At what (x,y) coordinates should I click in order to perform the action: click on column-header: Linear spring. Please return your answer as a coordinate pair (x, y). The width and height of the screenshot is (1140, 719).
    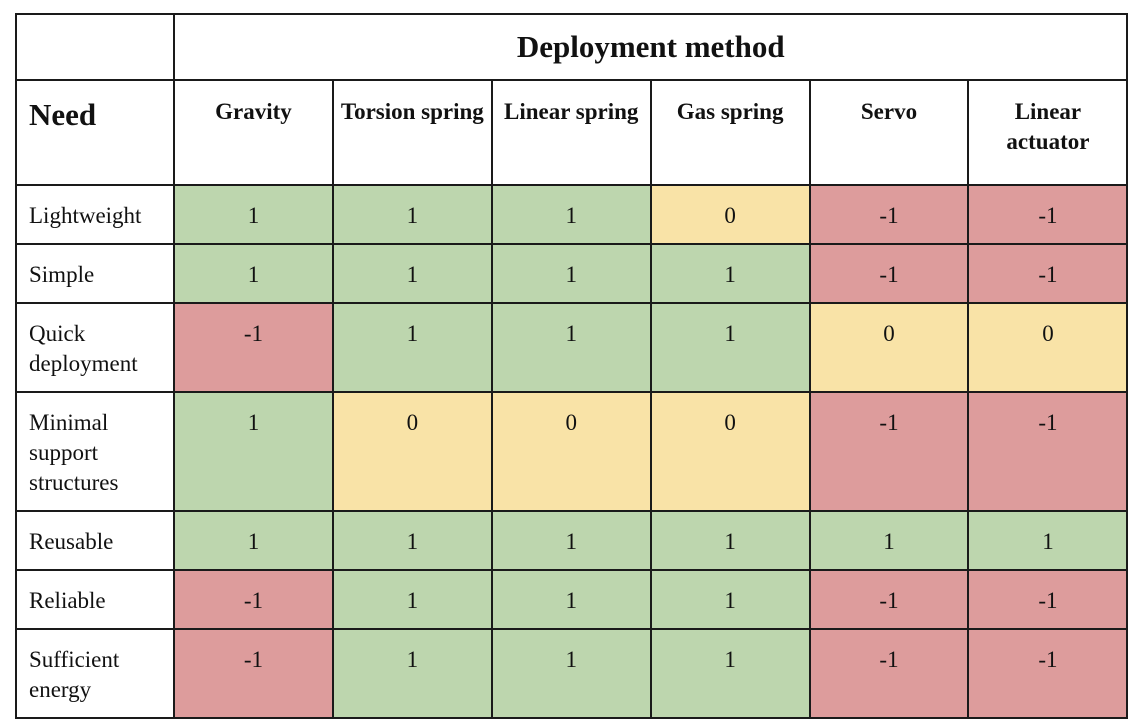
    Looking at the image, I should click on (571, 132).